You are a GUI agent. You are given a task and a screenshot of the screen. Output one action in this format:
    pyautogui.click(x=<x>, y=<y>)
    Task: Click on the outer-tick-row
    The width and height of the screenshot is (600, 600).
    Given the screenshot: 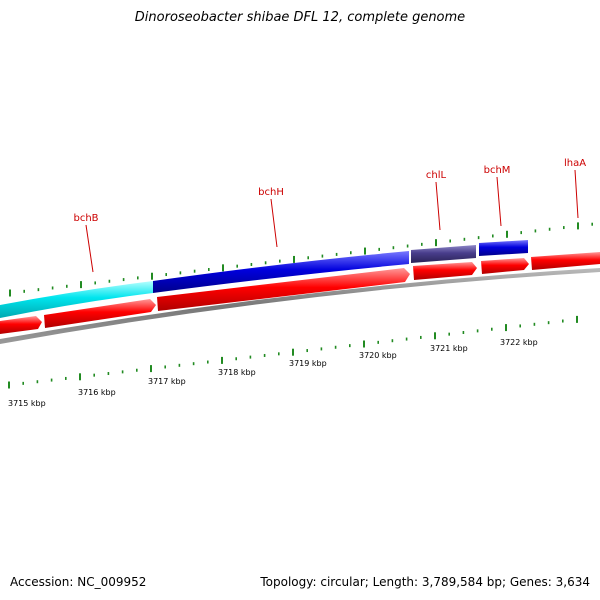 What is the action you would take?
    pyautogui.click(x=301, y=259)
    